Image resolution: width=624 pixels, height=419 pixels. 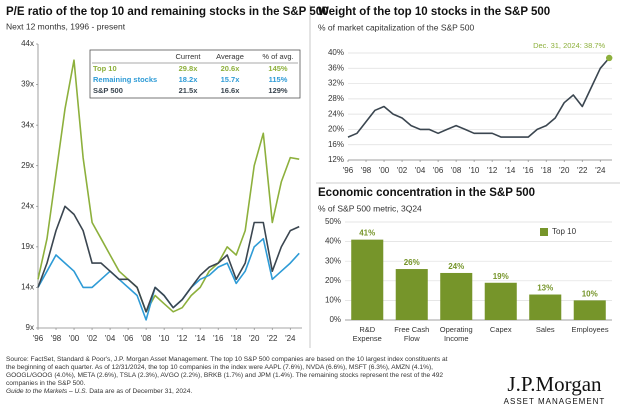 I want to click on as-of-note: Data are as of December 31, 2024., so click(x=140, y=391).